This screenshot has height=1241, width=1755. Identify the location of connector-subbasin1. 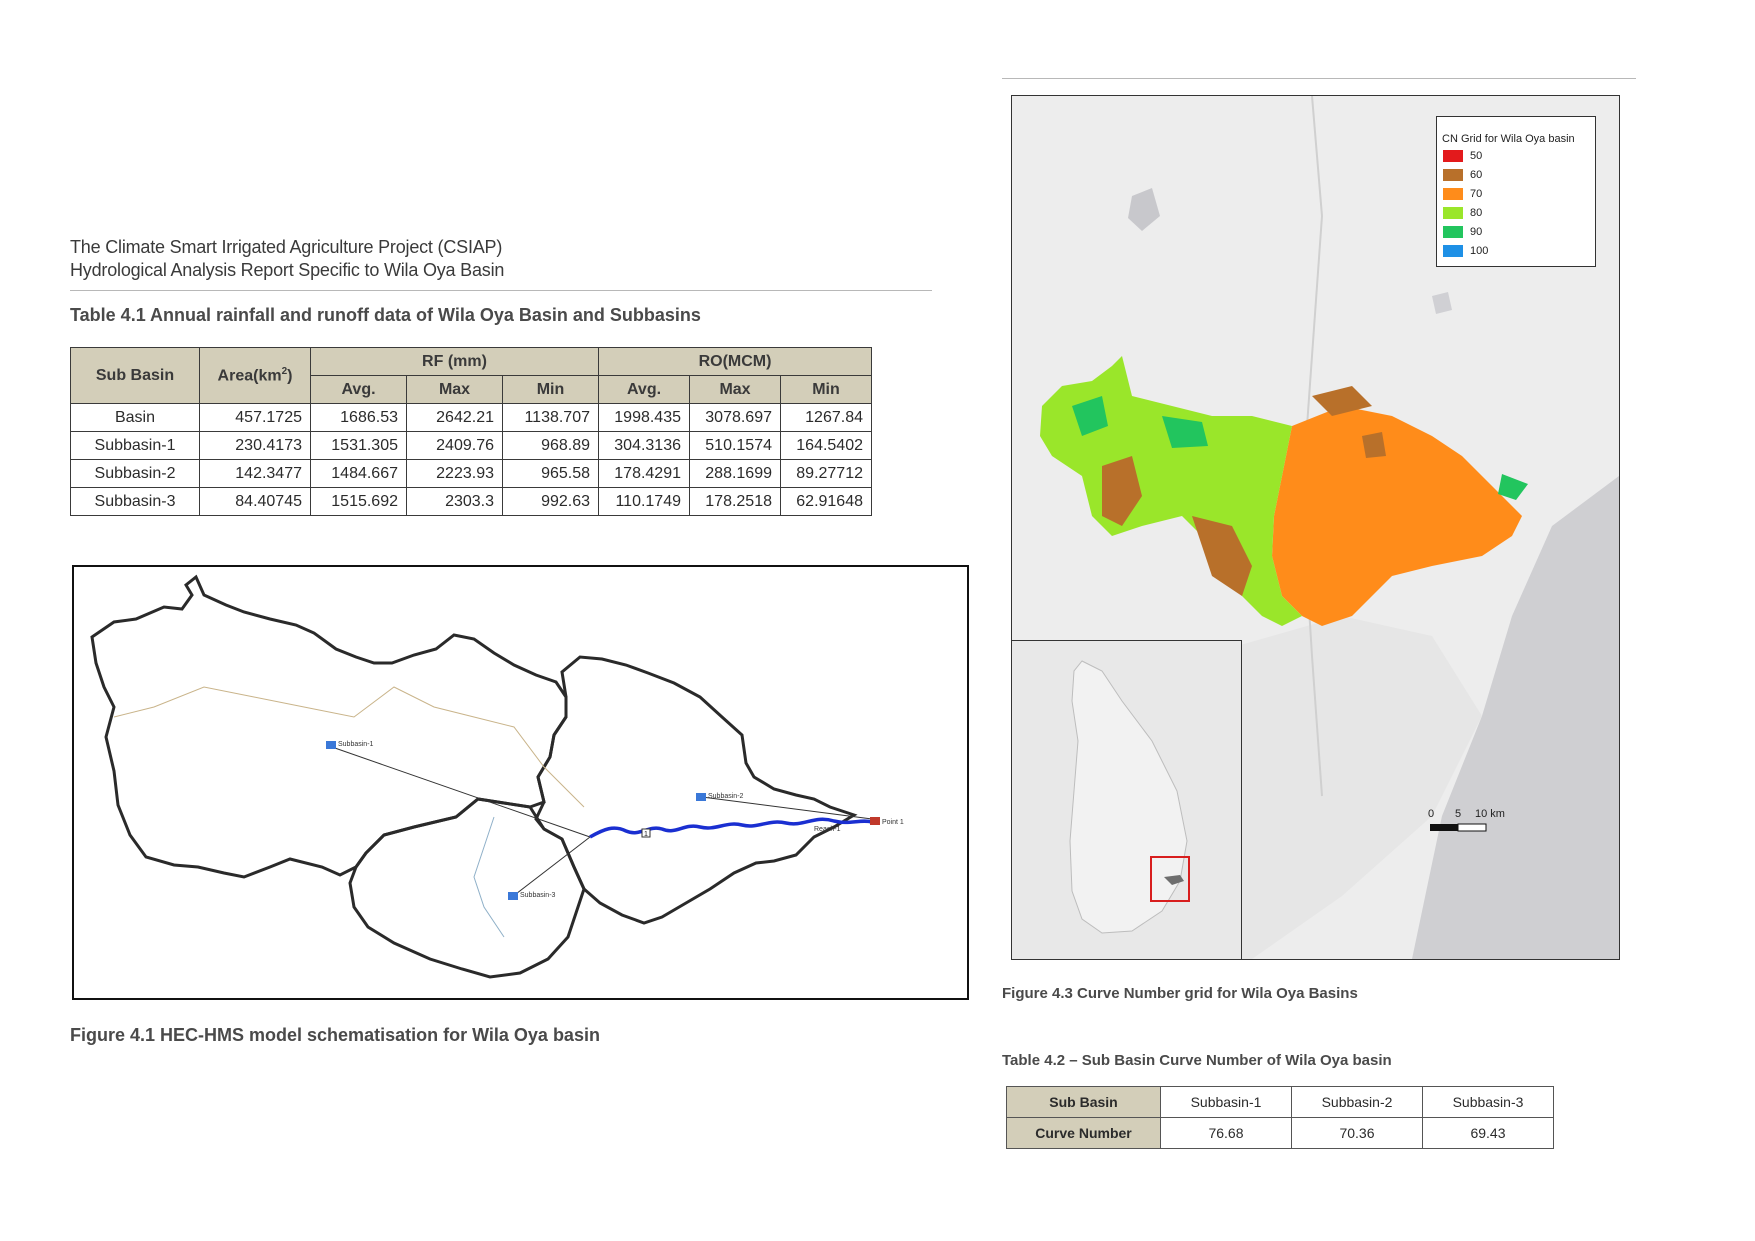
(461, 792).